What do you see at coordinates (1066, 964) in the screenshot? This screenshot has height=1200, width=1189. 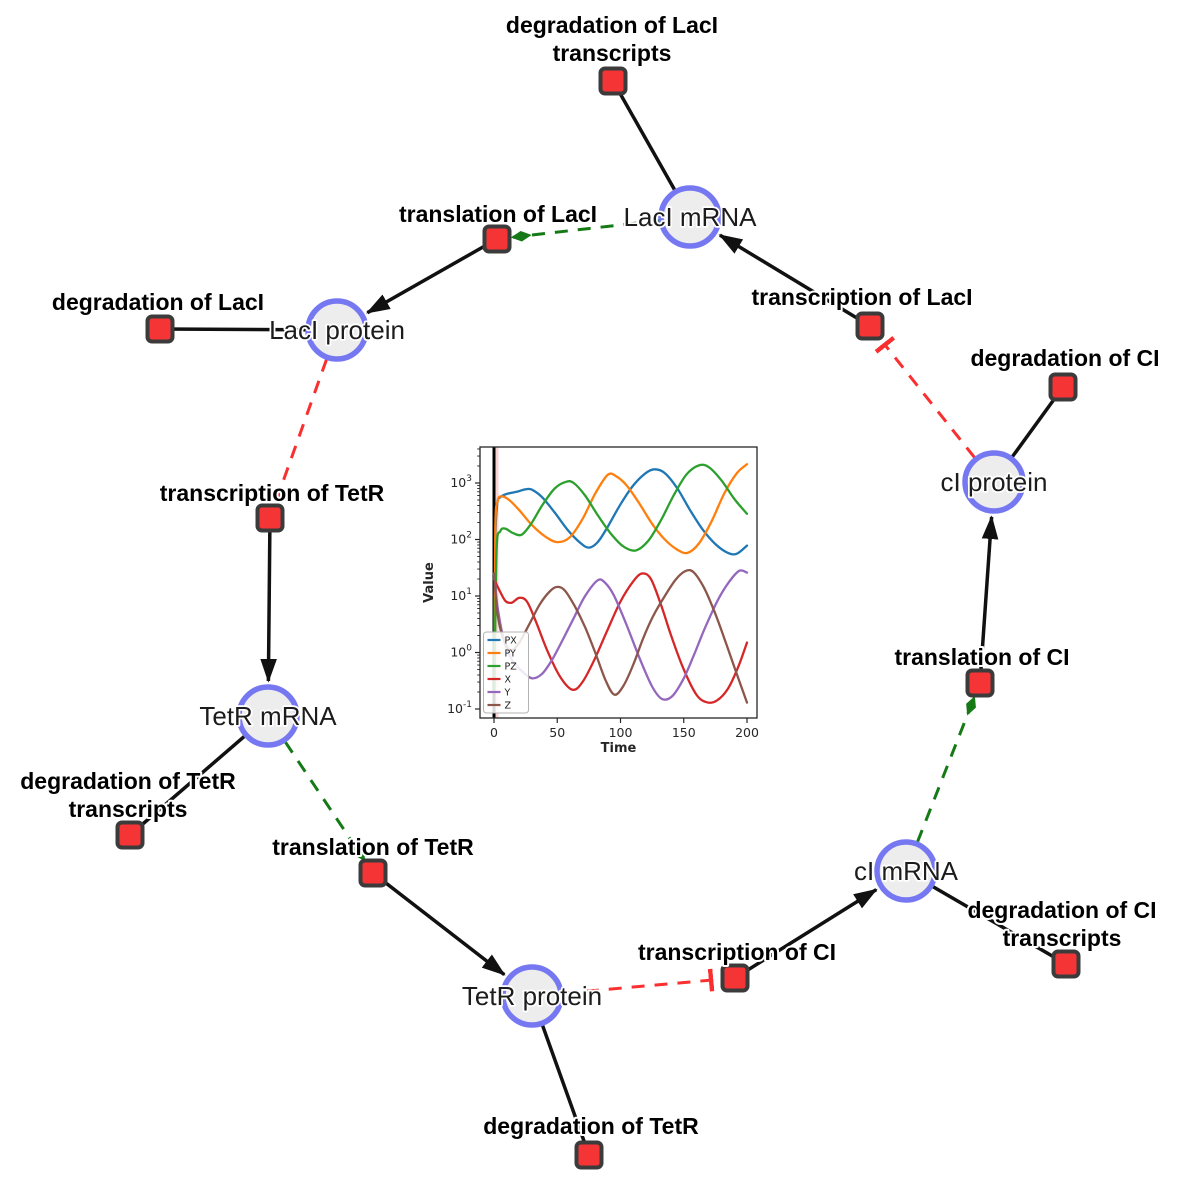 I see `reaction-node-deg-ci-transcripts` at bounding box center [1066, 964].